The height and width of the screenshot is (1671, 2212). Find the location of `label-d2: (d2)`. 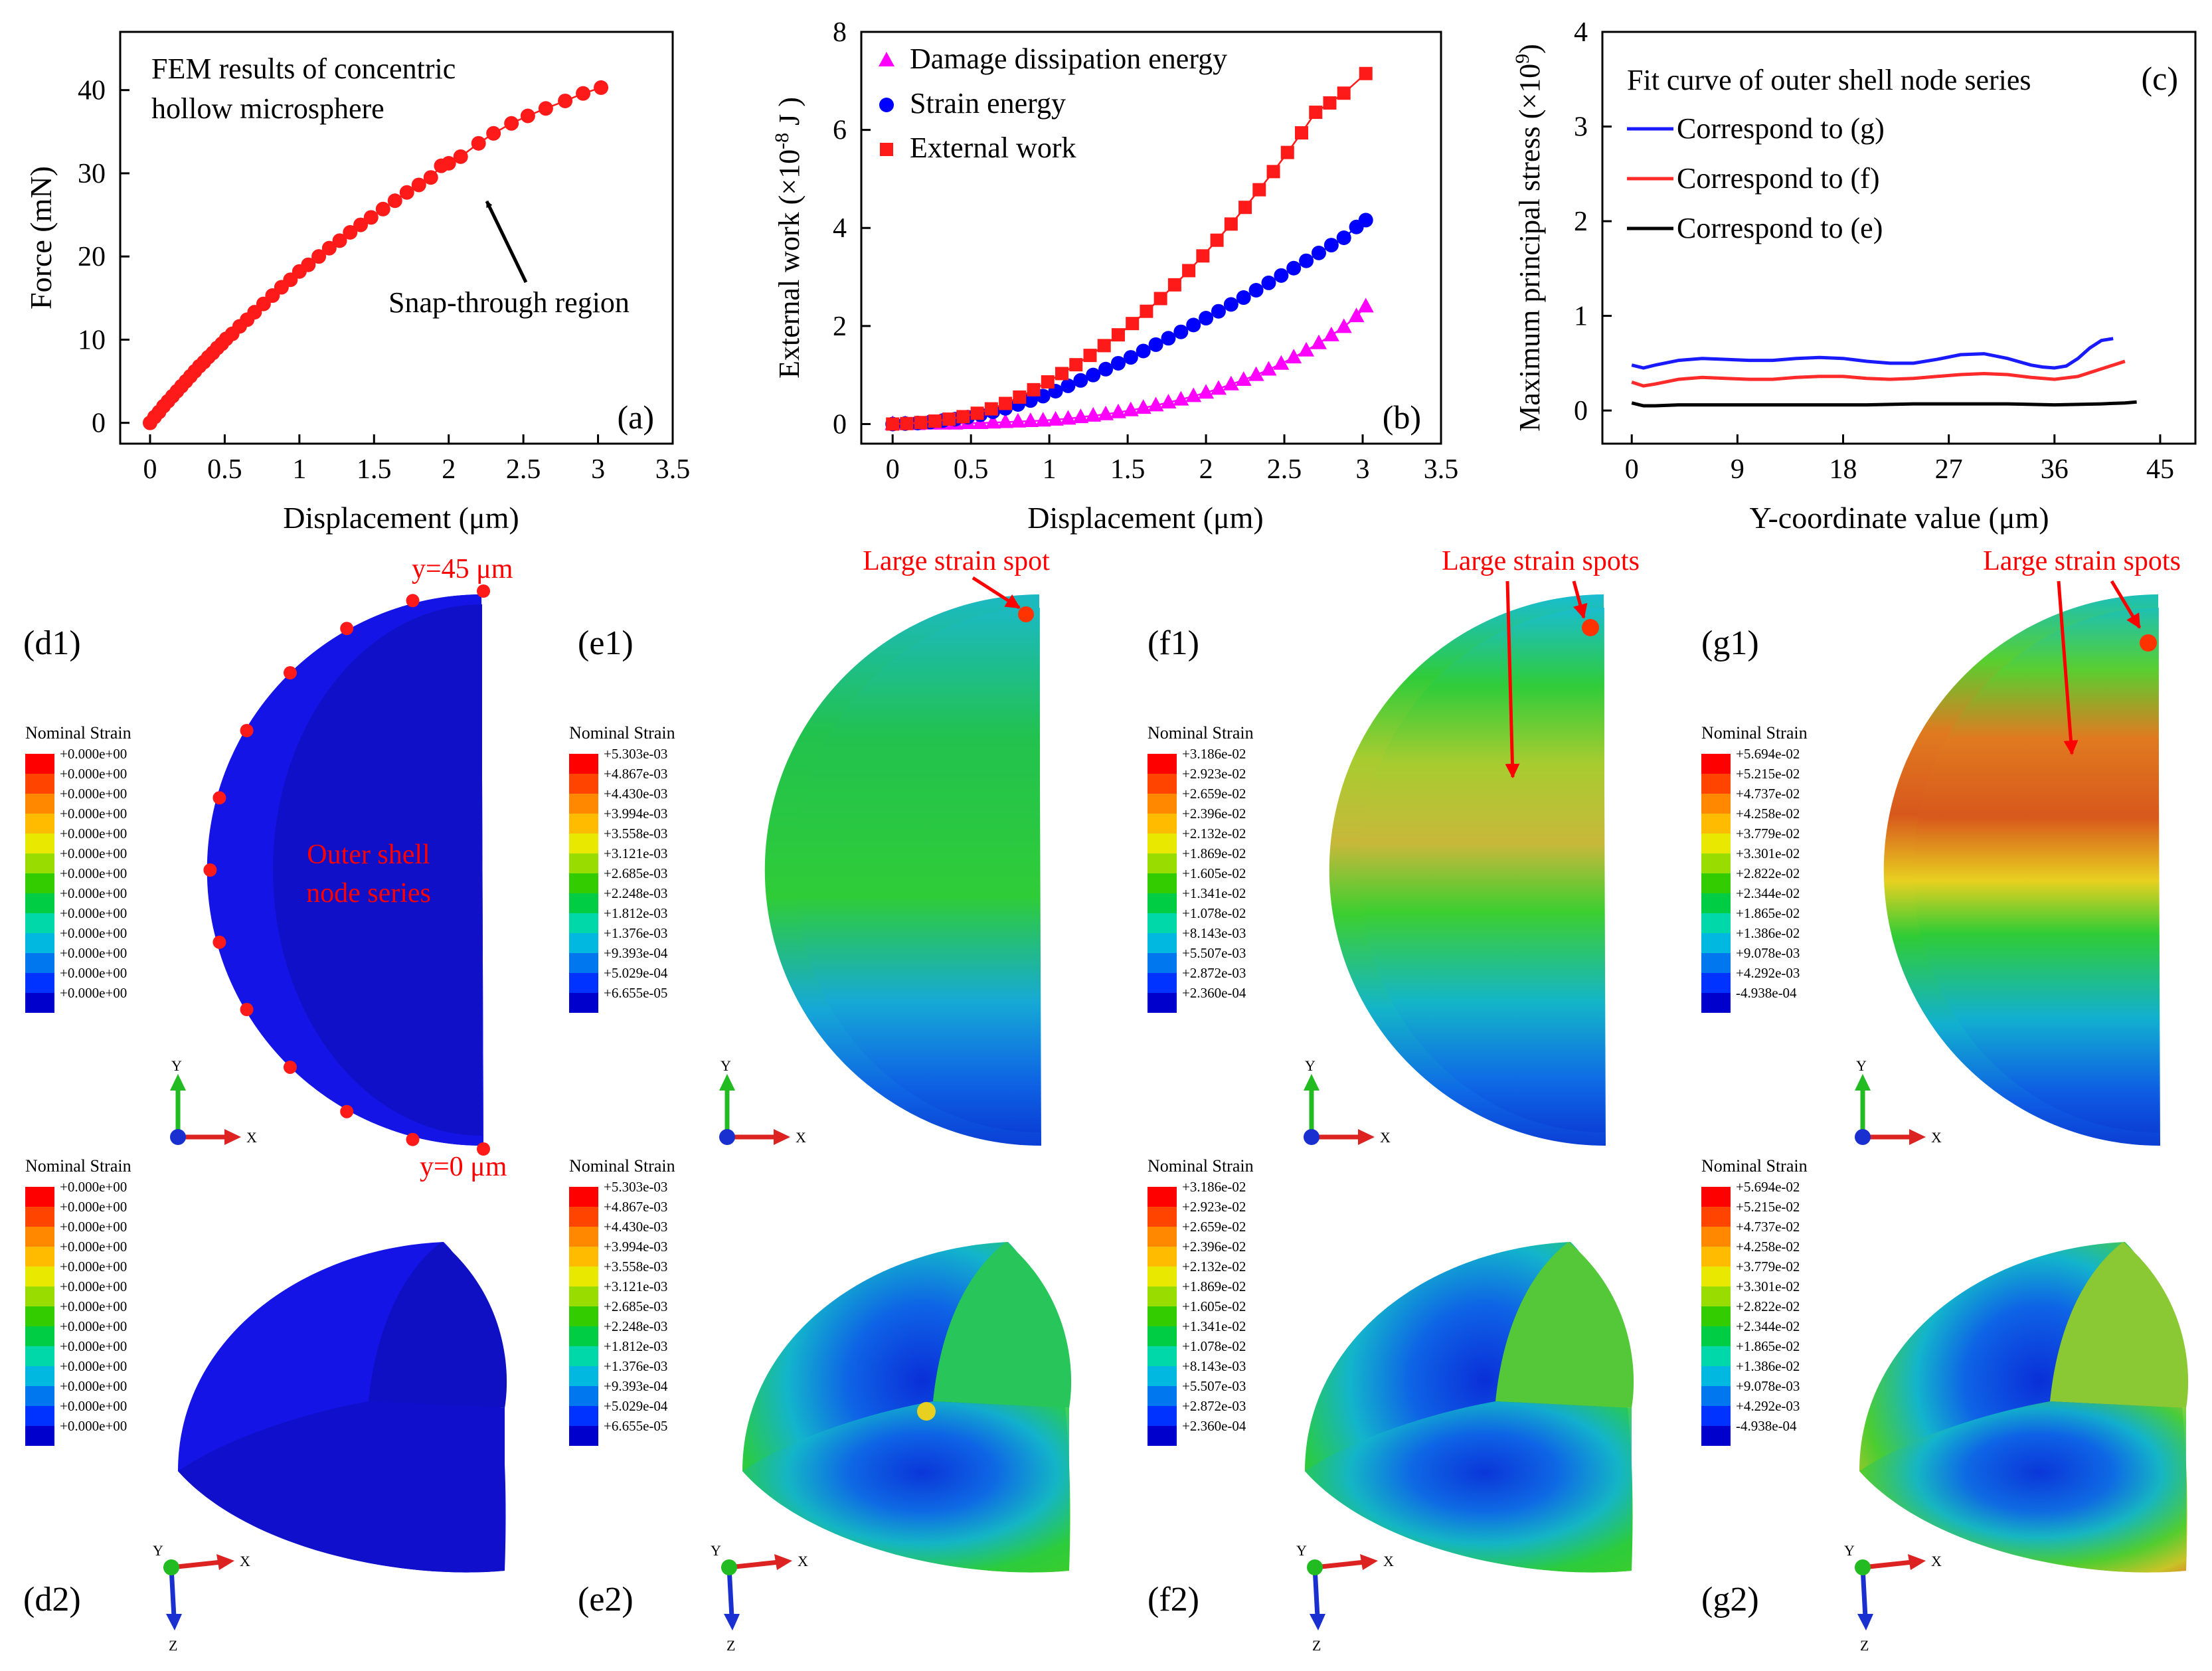

label-d2: (d2) is located at coordinates (52, 1600).